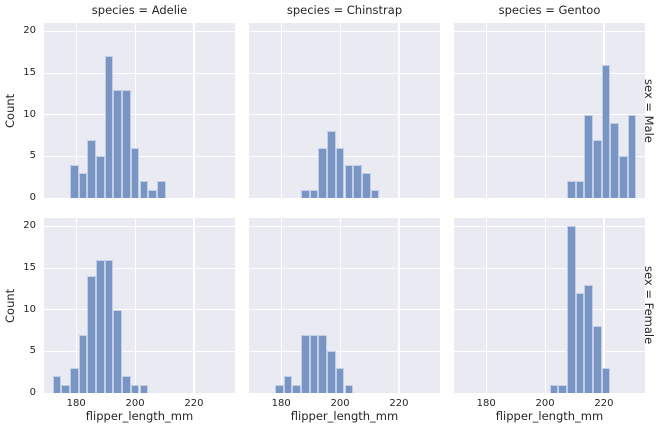  Describe the element at coordinates (139, 10) in the screenshot. I see `col-title-adelie: species = Adelie` at that location.